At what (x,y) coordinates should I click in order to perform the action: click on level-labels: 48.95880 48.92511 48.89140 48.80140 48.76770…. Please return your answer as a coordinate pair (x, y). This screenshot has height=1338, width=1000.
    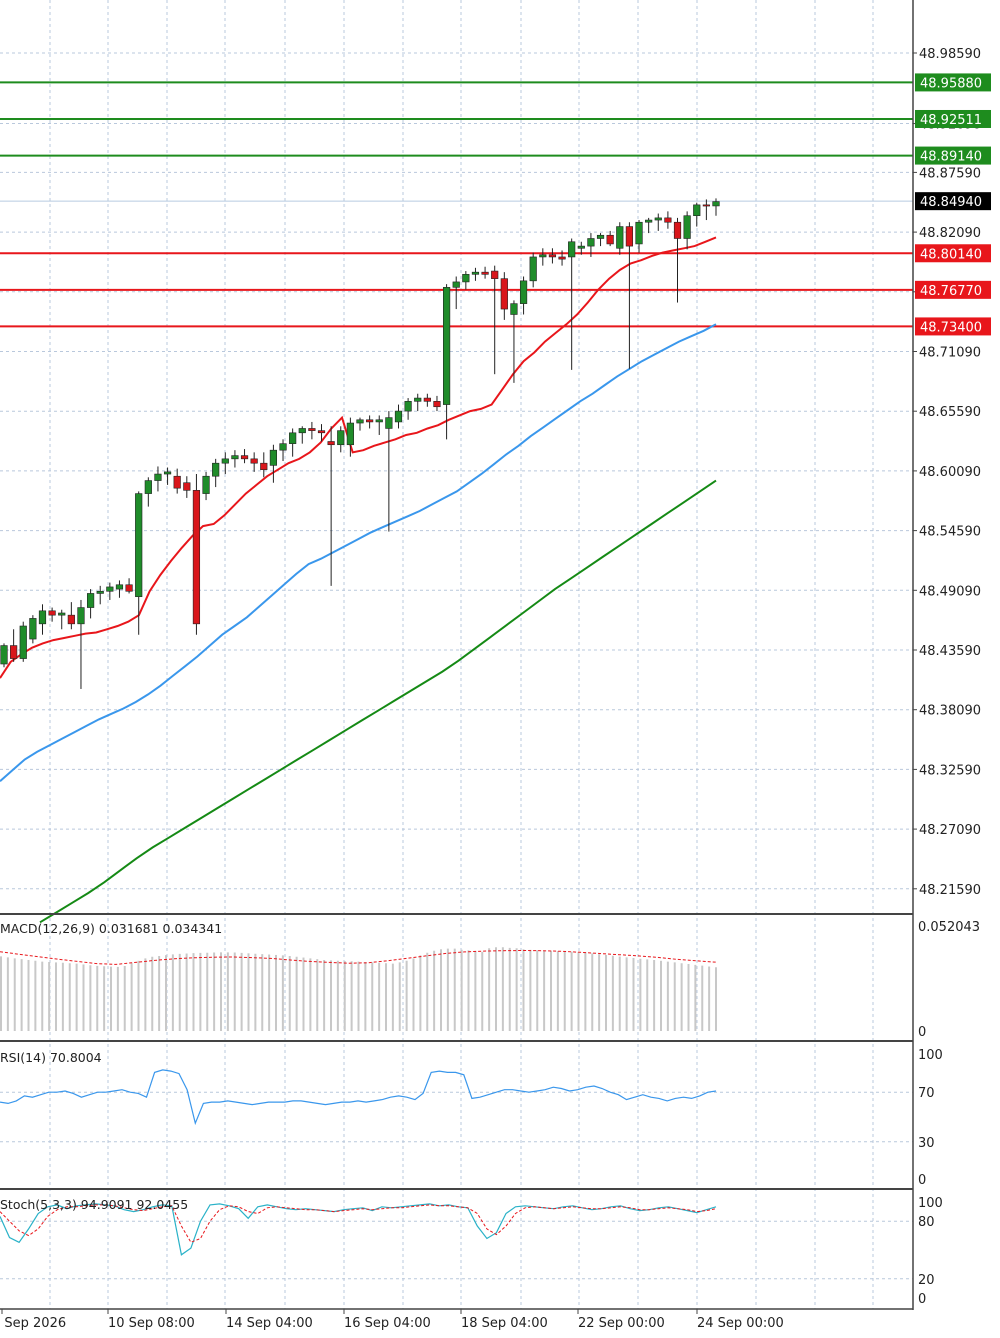
    Looking at the image, I should click on (953, 204).